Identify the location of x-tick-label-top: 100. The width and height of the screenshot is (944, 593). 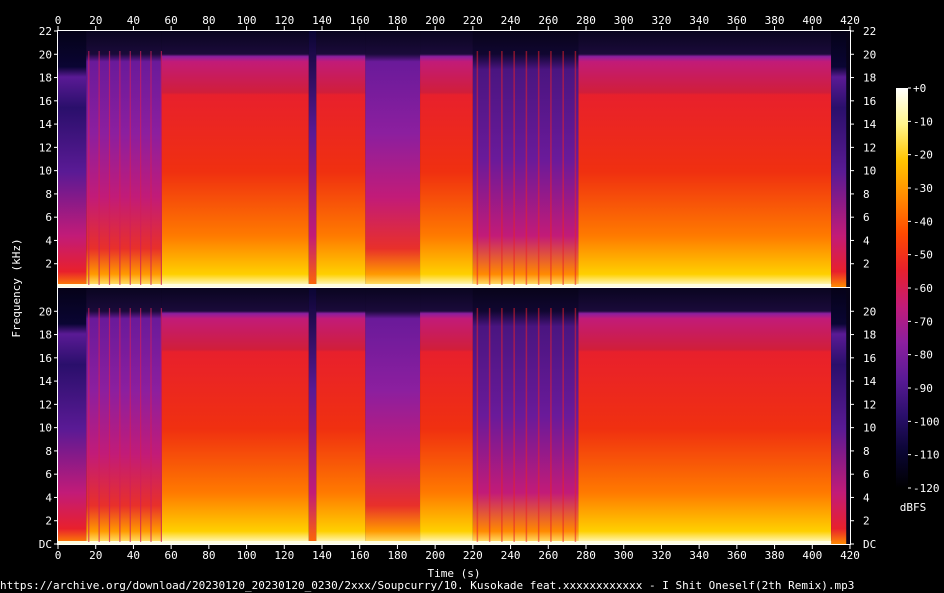
(247, 20).